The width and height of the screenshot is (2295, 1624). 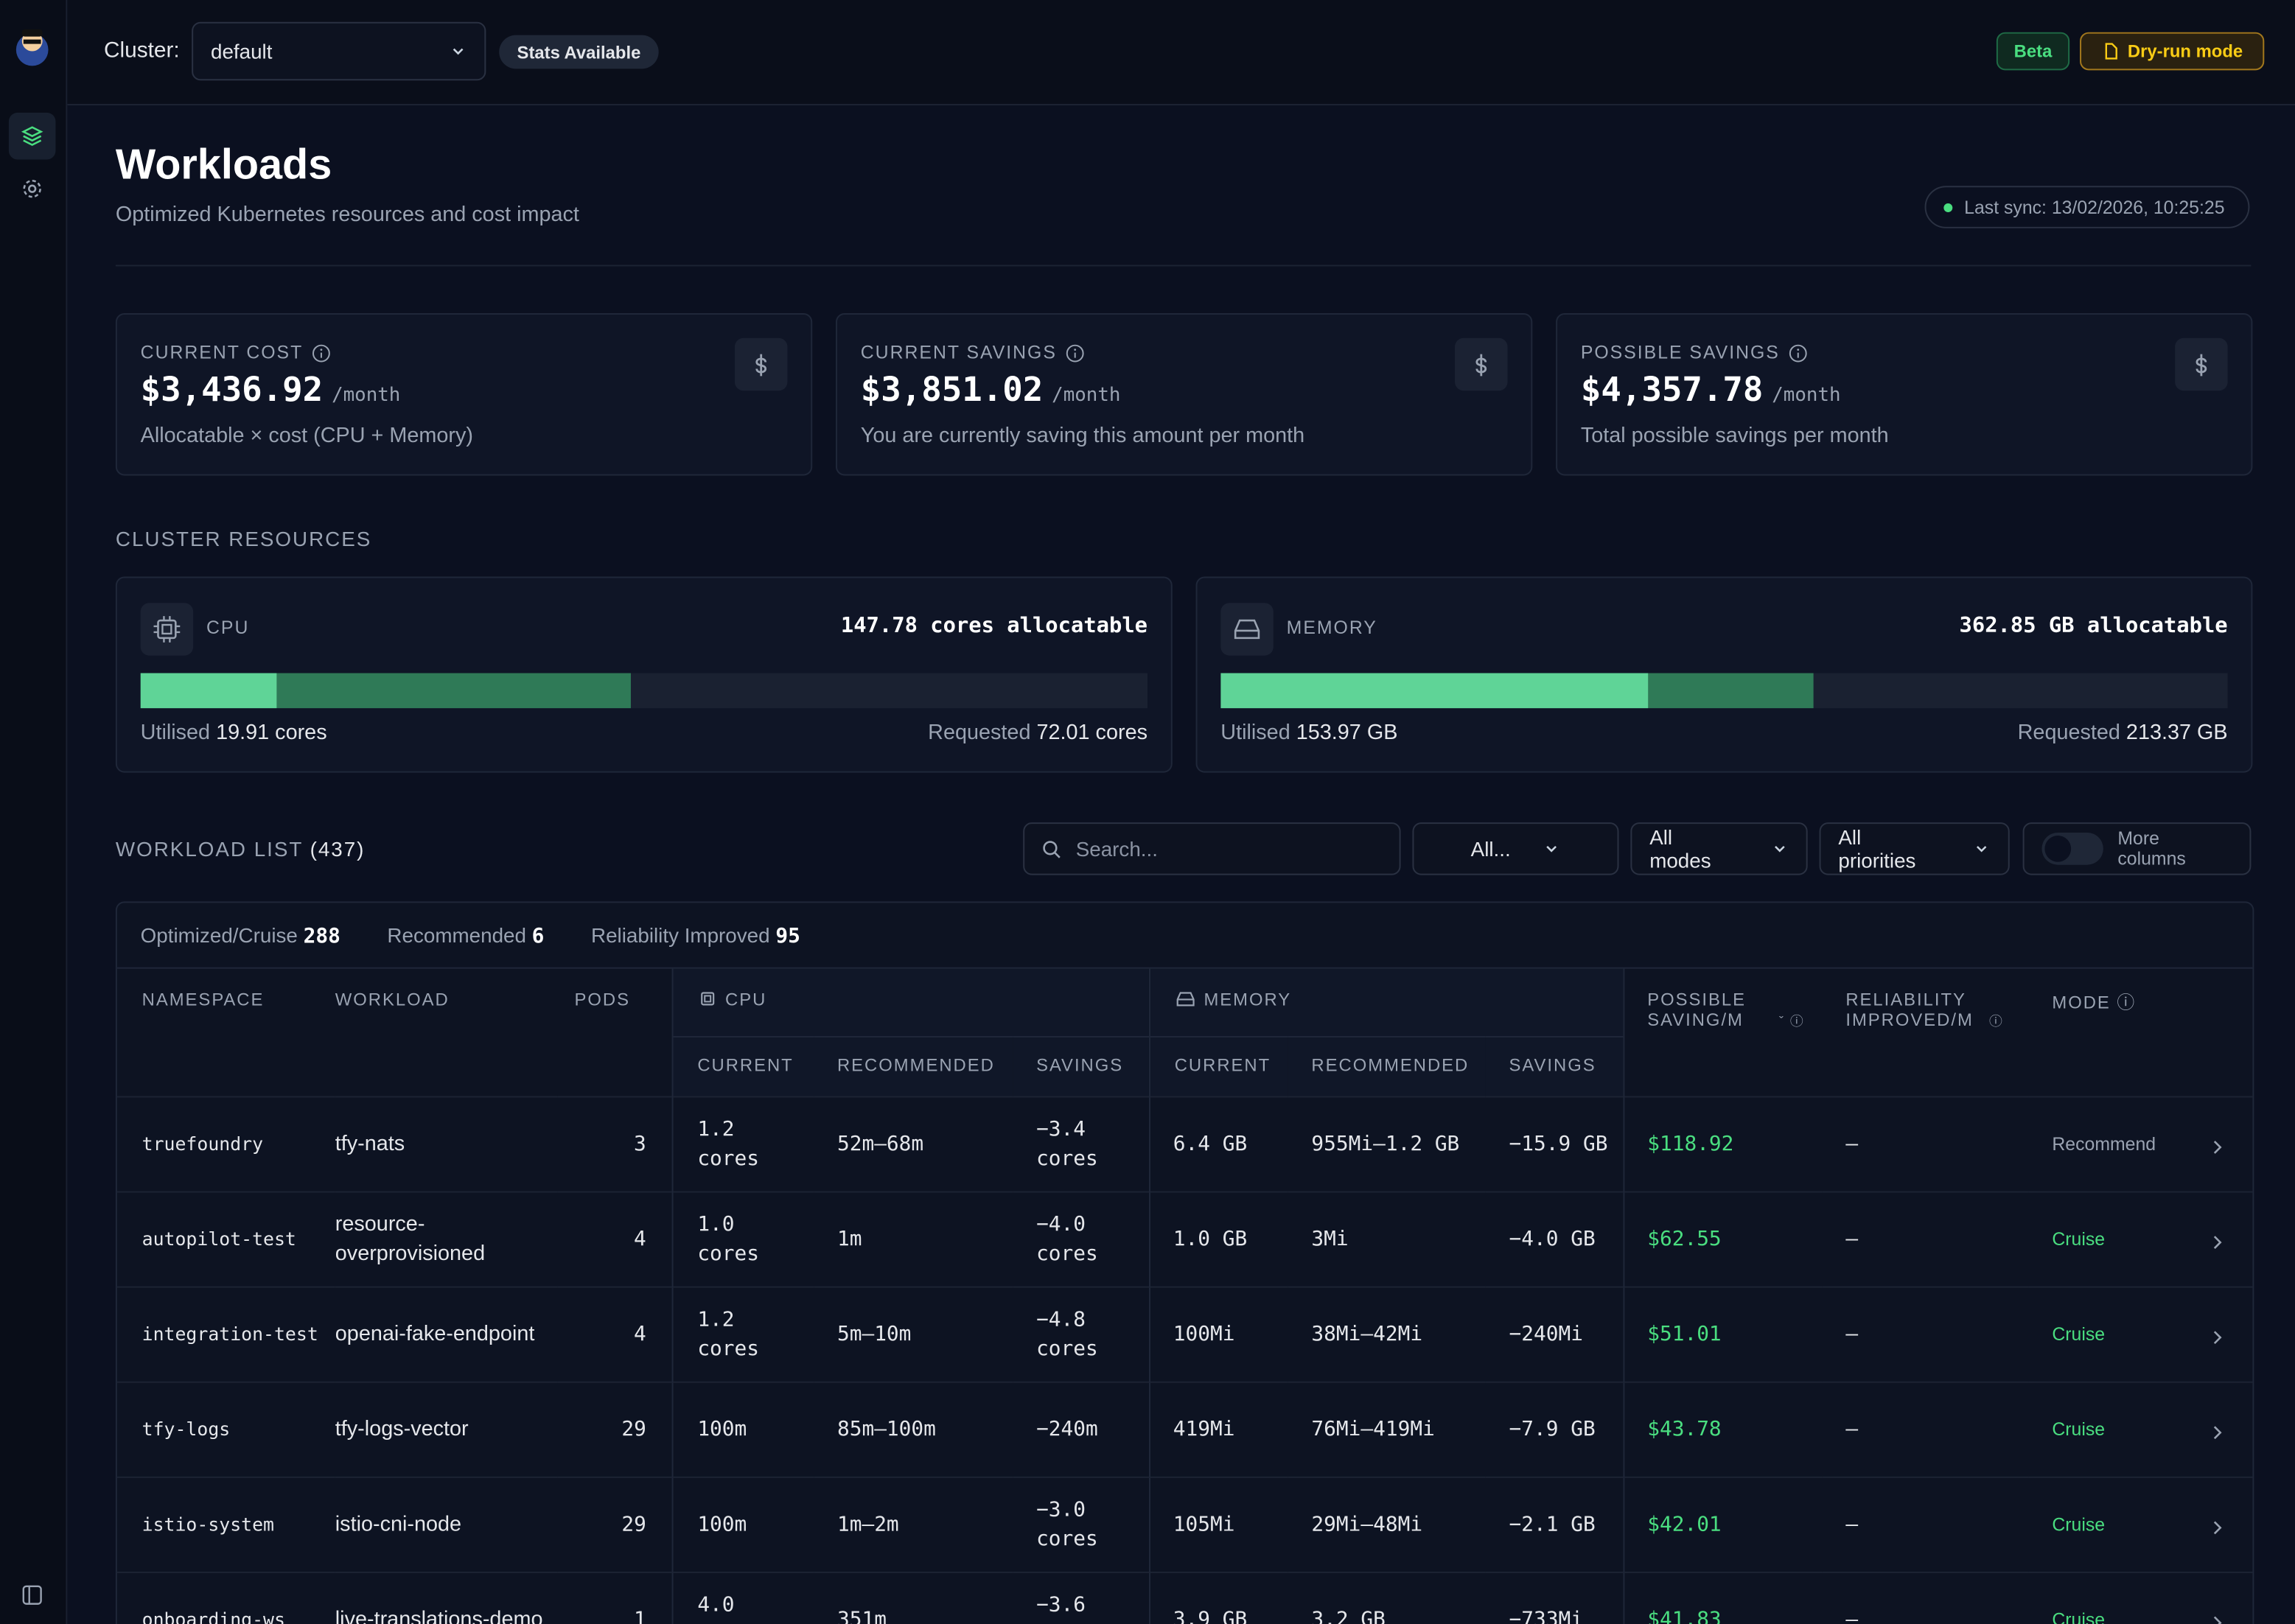 I want to click on th-mode-text: MODE, so click(x=2082, y=1003).